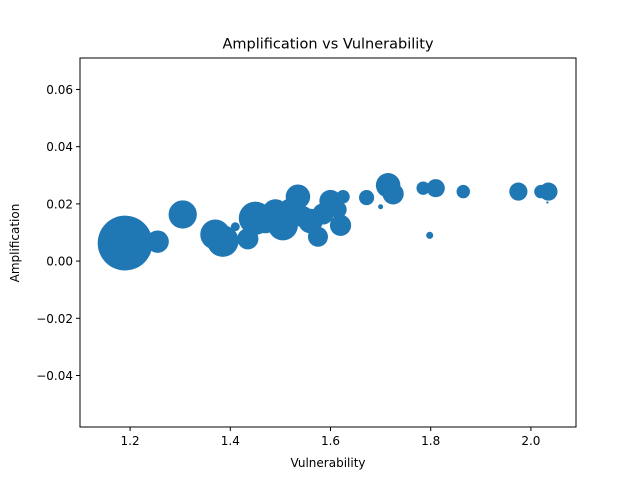  I want to click on y-axis: −0.04 −0.02 0.00 0.02 0.04 0.06, so click(58, 233).